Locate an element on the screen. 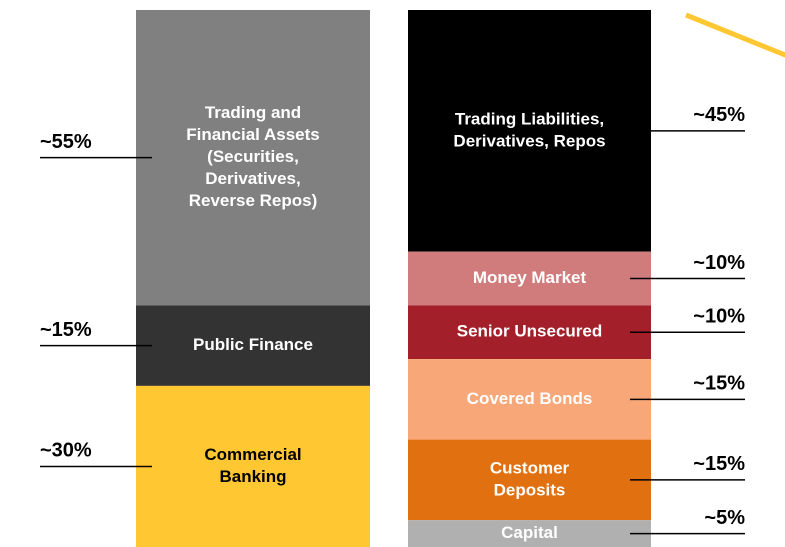 The height and width of the screenshot is (547, 785). segment-label: Financial Assets is located at coordinates (253, 134).